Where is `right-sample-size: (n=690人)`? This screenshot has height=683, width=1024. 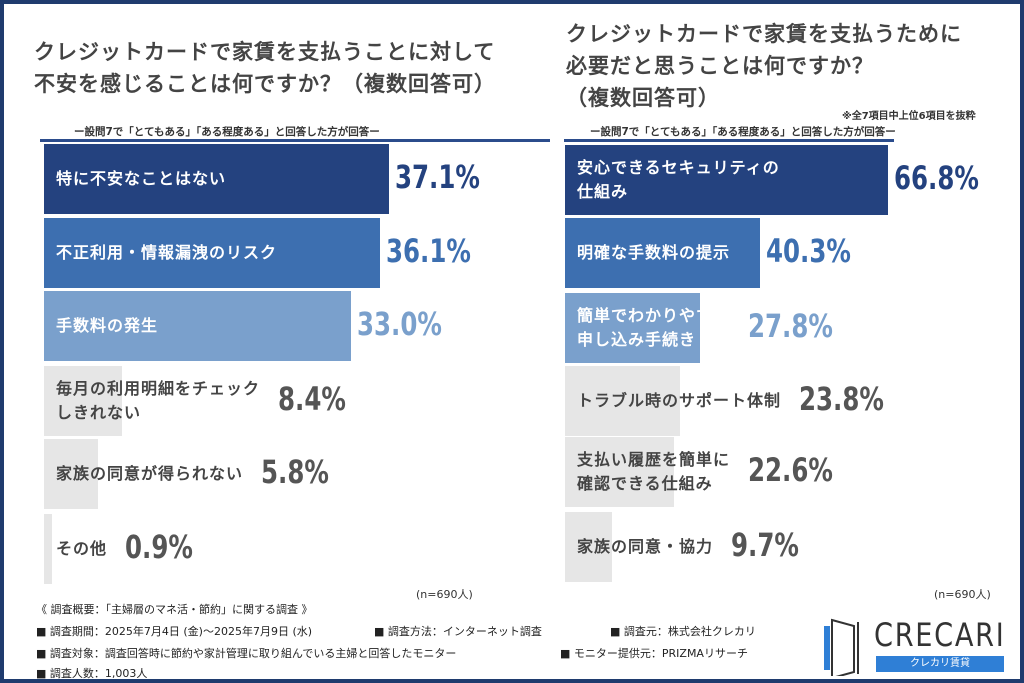
right-sample-size: (n=690人) is located at coordinates (962, 594).